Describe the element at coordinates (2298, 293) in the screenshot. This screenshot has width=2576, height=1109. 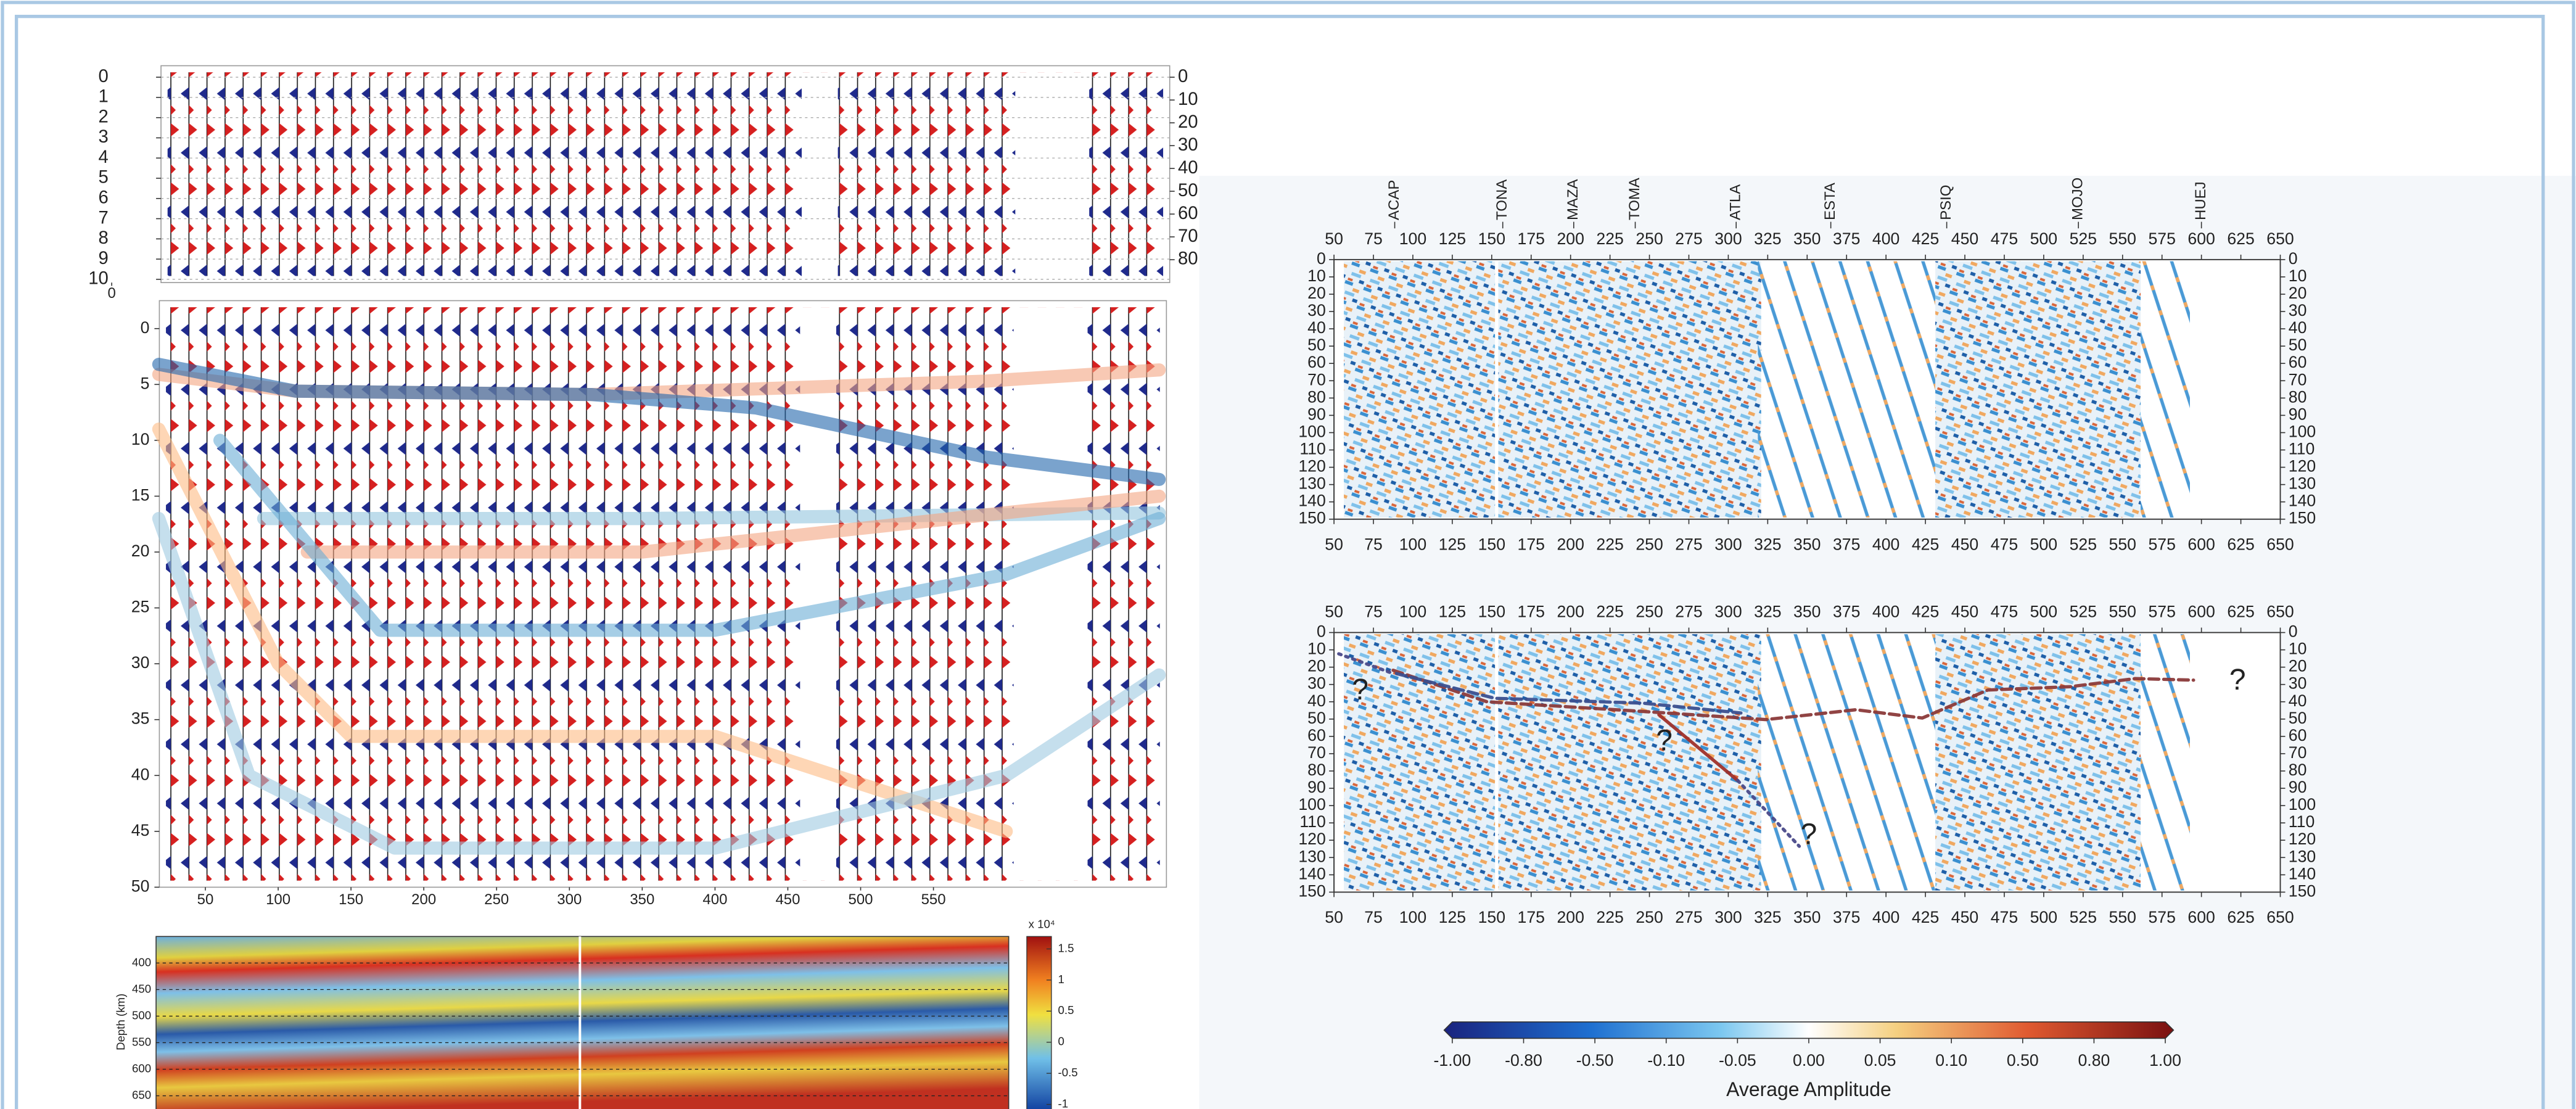
I see `y-tick-label: 20` at that location.